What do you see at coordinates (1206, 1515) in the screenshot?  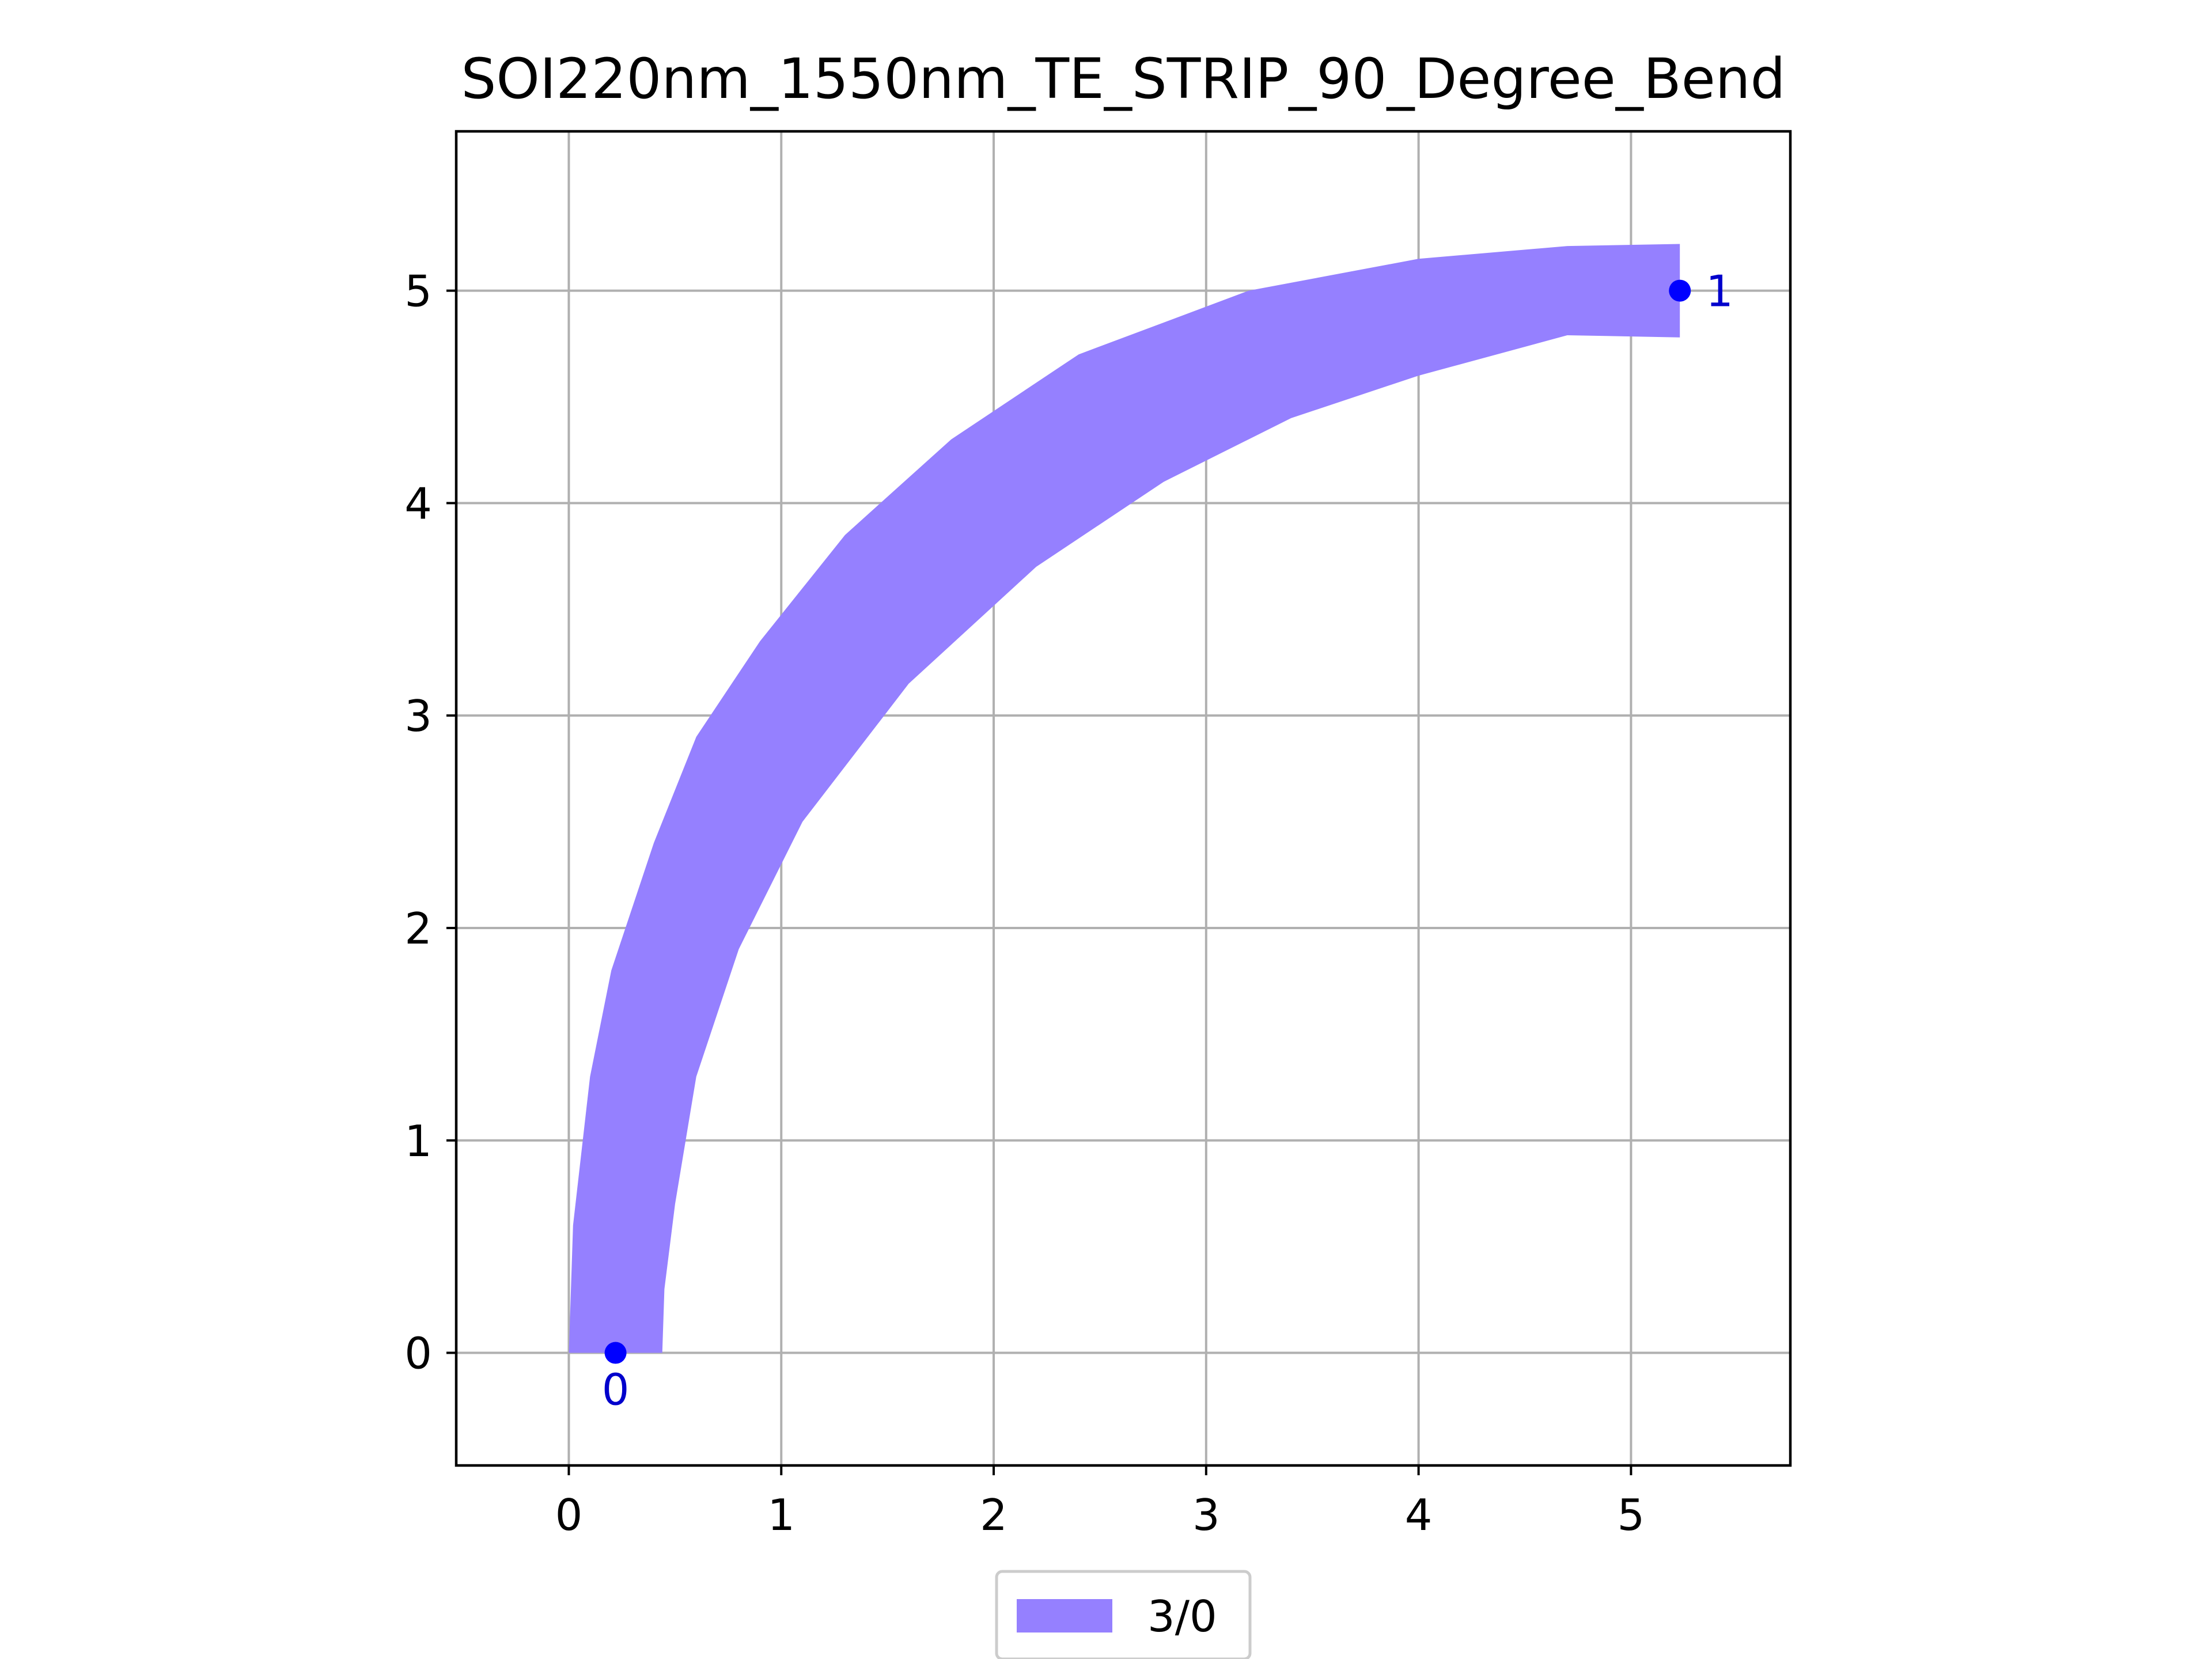 I see `x-tick-label: 3` at bounding box center [1206, 1515].